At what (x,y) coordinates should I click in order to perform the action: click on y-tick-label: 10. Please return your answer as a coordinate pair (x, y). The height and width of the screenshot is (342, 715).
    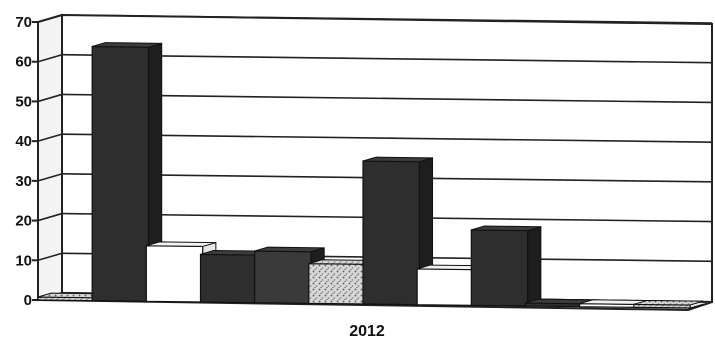
    Looking at the image, I should click on (23, 260).